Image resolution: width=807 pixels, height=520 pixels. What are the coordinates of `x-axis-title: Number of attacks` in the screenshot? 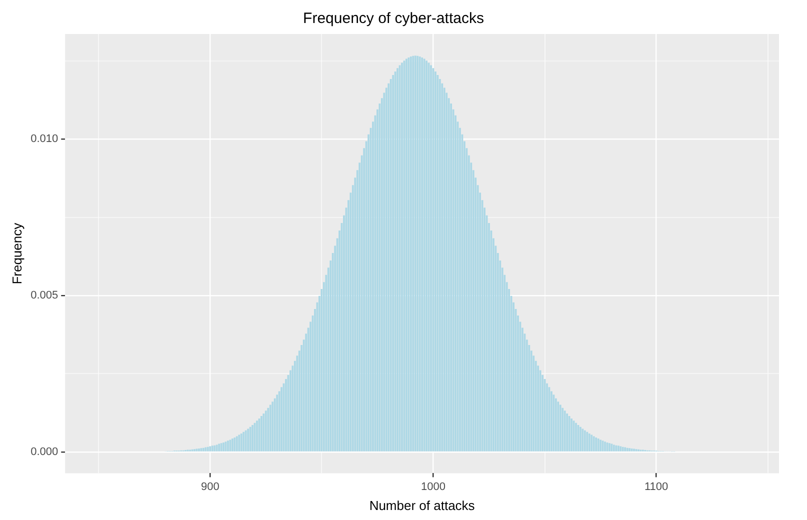 It's located at (422, 505).